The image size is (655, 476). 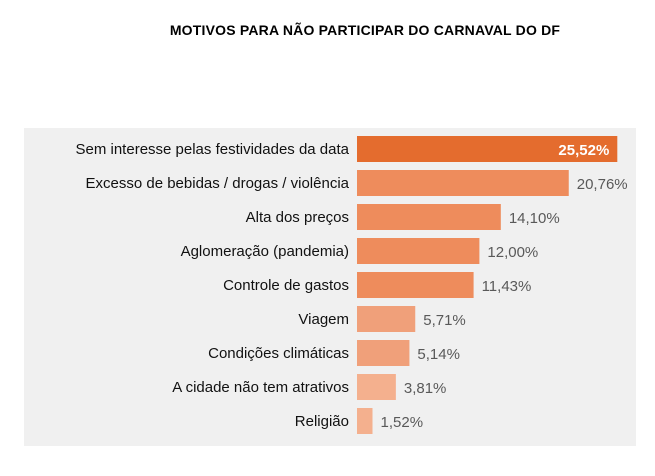 What do you see at coordinates (444, 320) in the screenshot?
I see `value-label: 5,71%` at bounding box center [444, 320].